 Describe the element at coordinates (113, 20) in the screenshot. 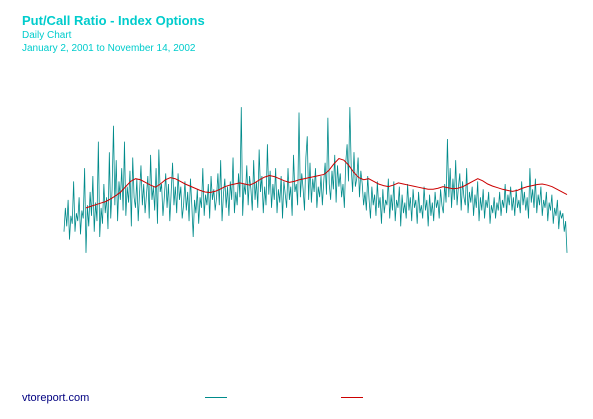

I see `chart-title: Put/Call Ratio - Index Options` at that location.